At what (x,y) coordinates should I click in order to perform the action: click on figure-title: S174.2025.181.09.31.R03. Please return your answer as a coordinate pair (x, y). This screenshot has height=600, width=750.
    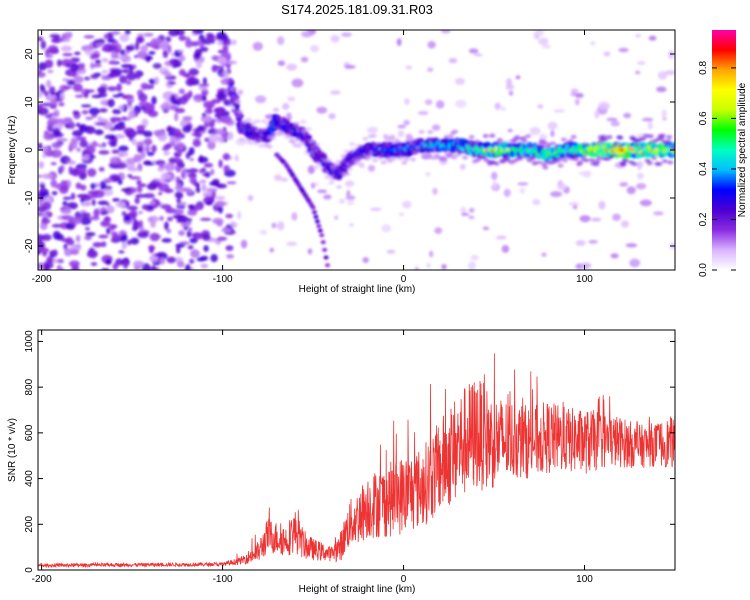
    Looking at the image, I should click on (357, 9).